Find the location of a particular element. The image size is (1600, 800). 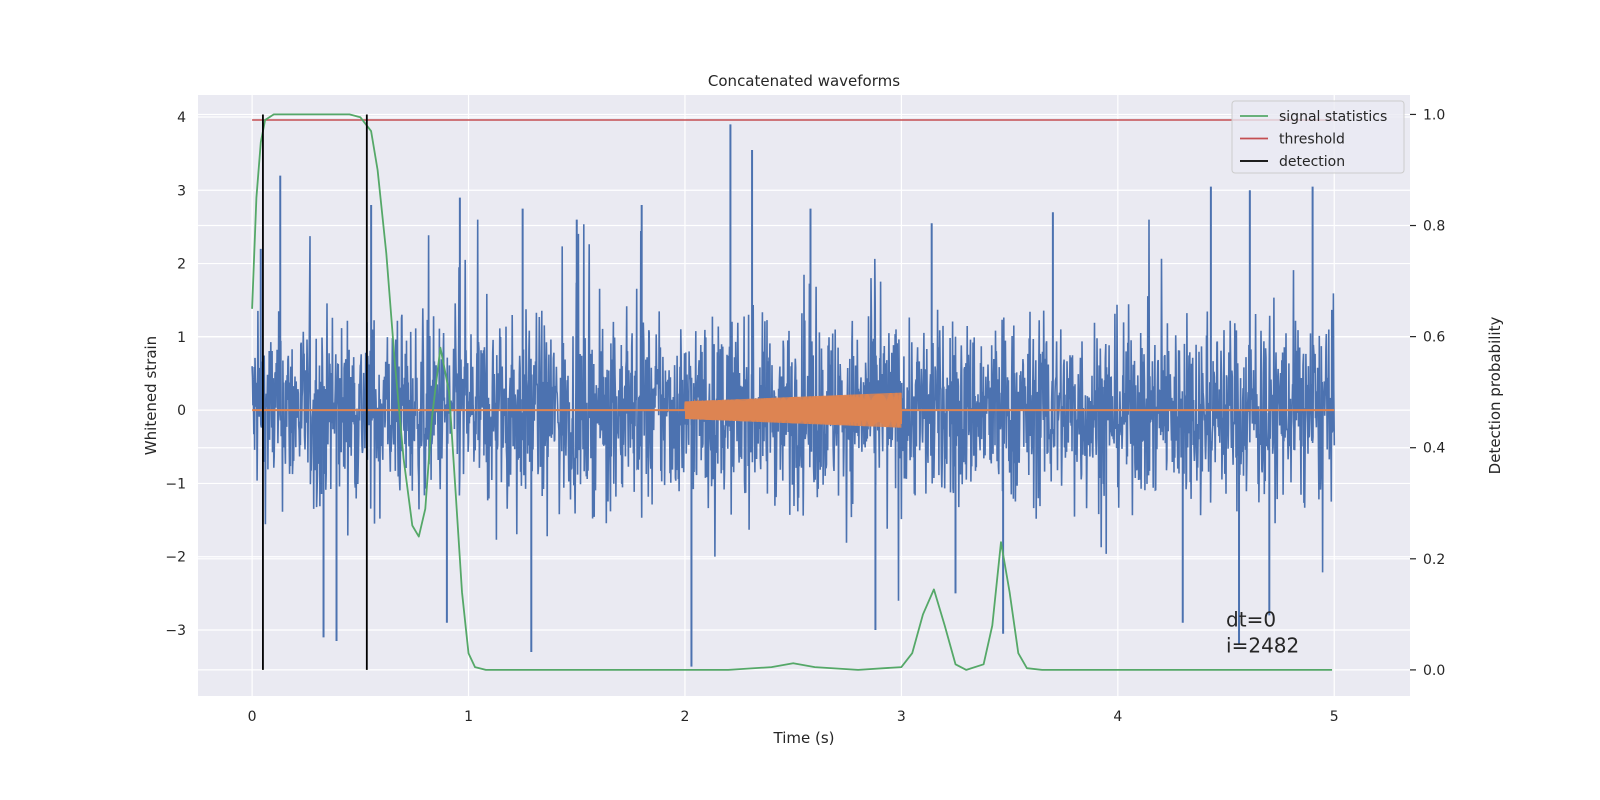

detection-lines is located at coordinates (315, 392).